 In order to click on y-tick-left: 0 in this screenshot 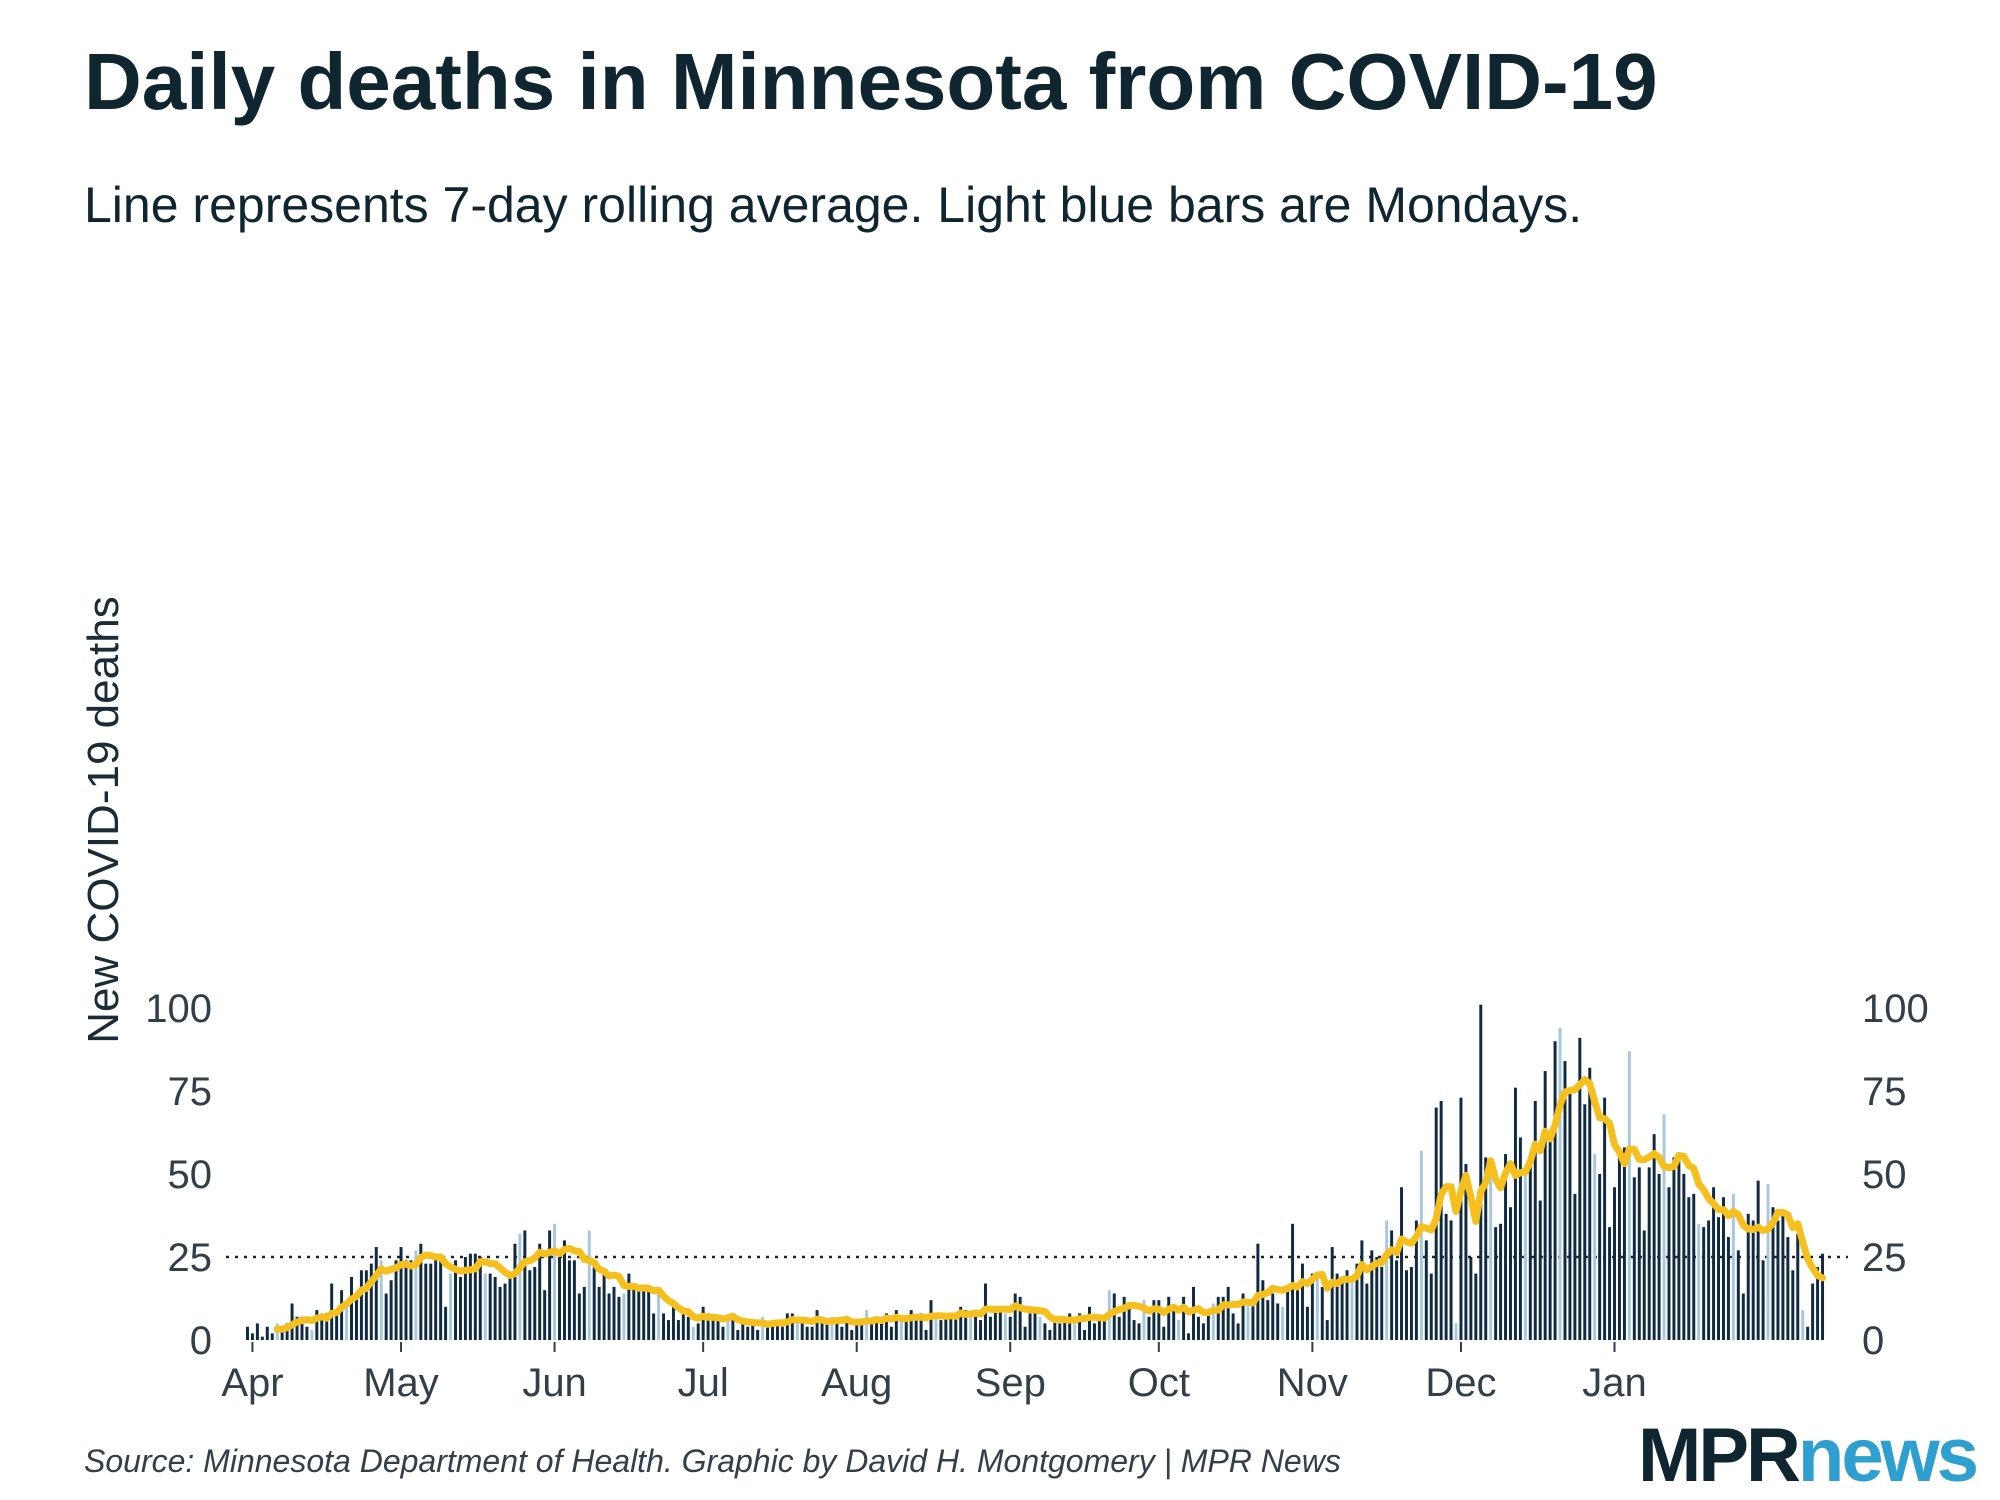, I will do `click(201, 1341)`.